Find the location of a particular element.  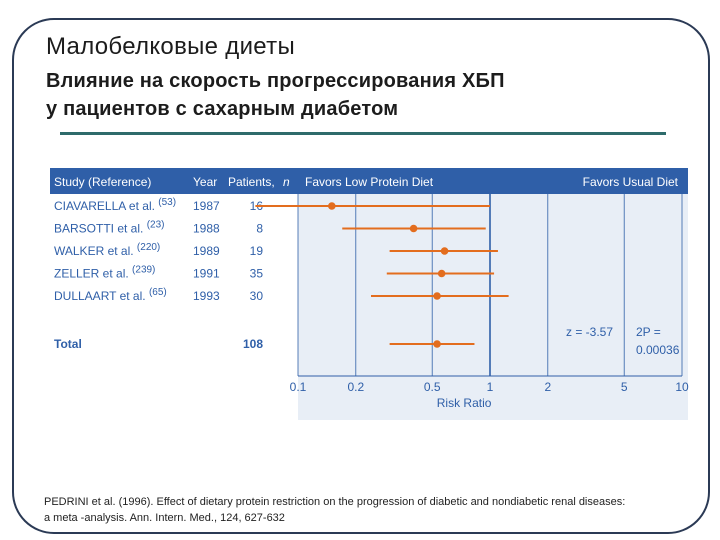

study-name: DULLAART et al. (65) is located at coordinates (110, 295).